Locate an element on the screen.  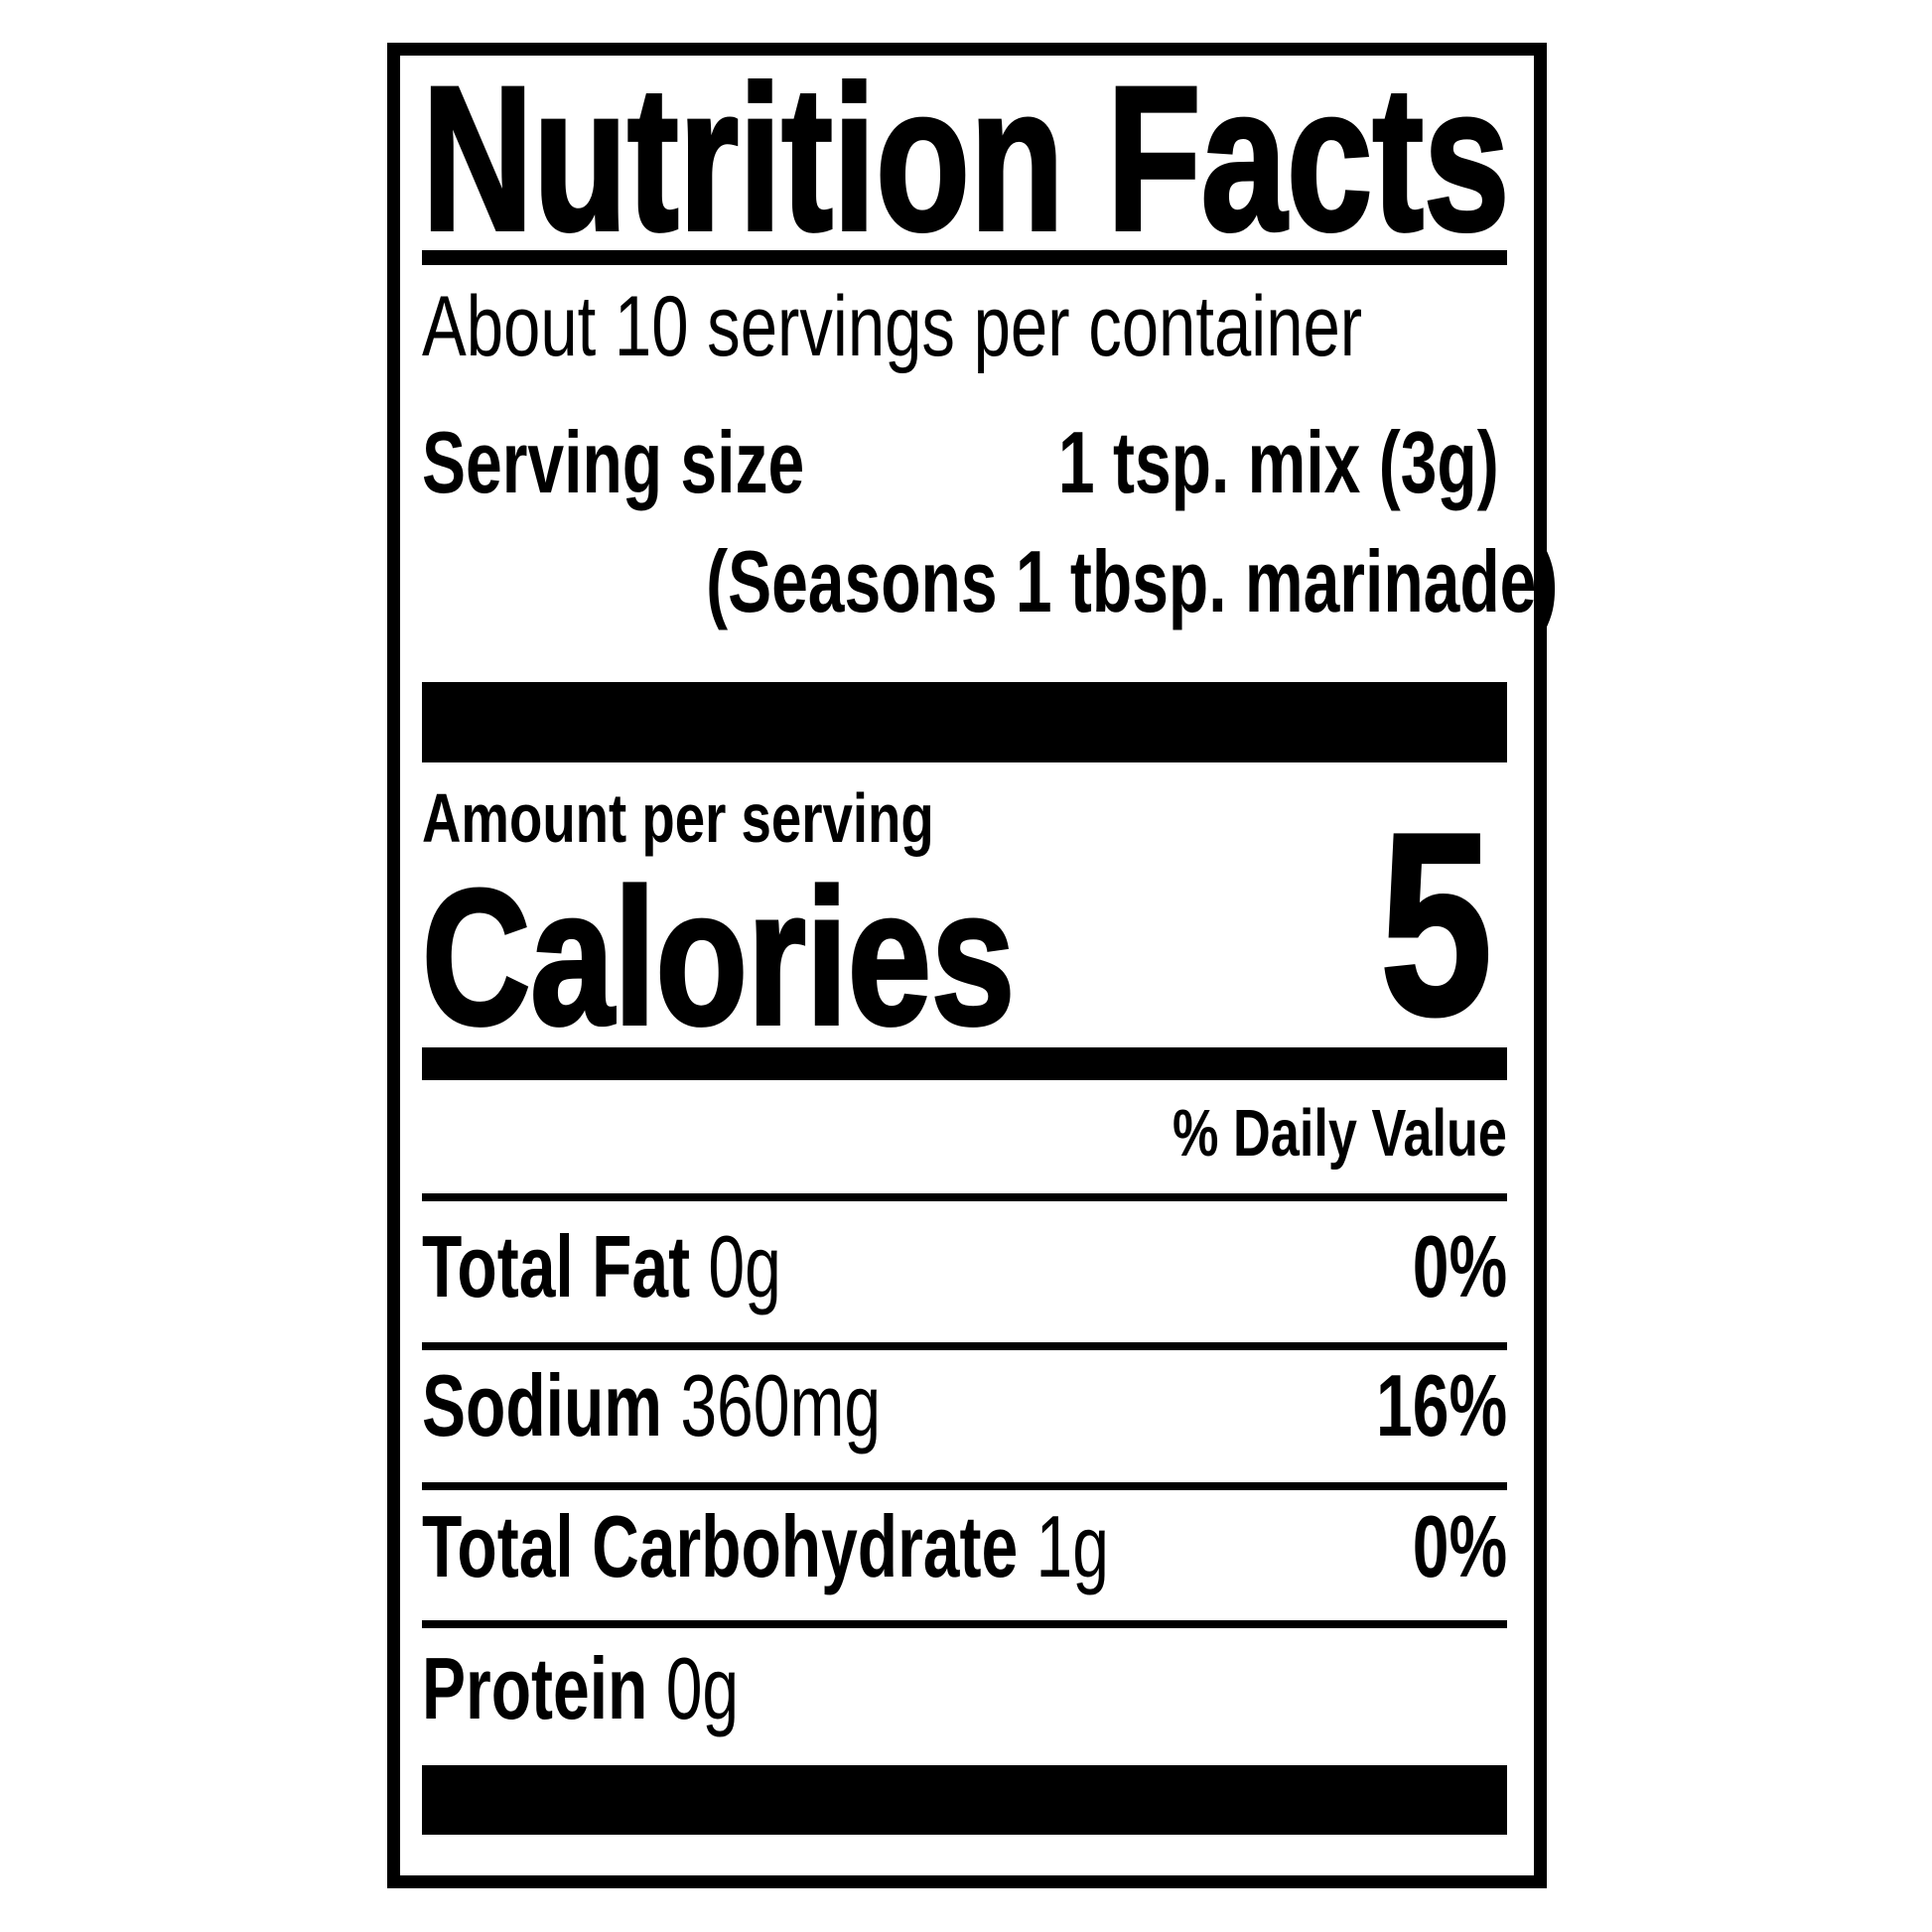
servings-per-container-row: About 10 servings per container is located at coordinates (965, 326).